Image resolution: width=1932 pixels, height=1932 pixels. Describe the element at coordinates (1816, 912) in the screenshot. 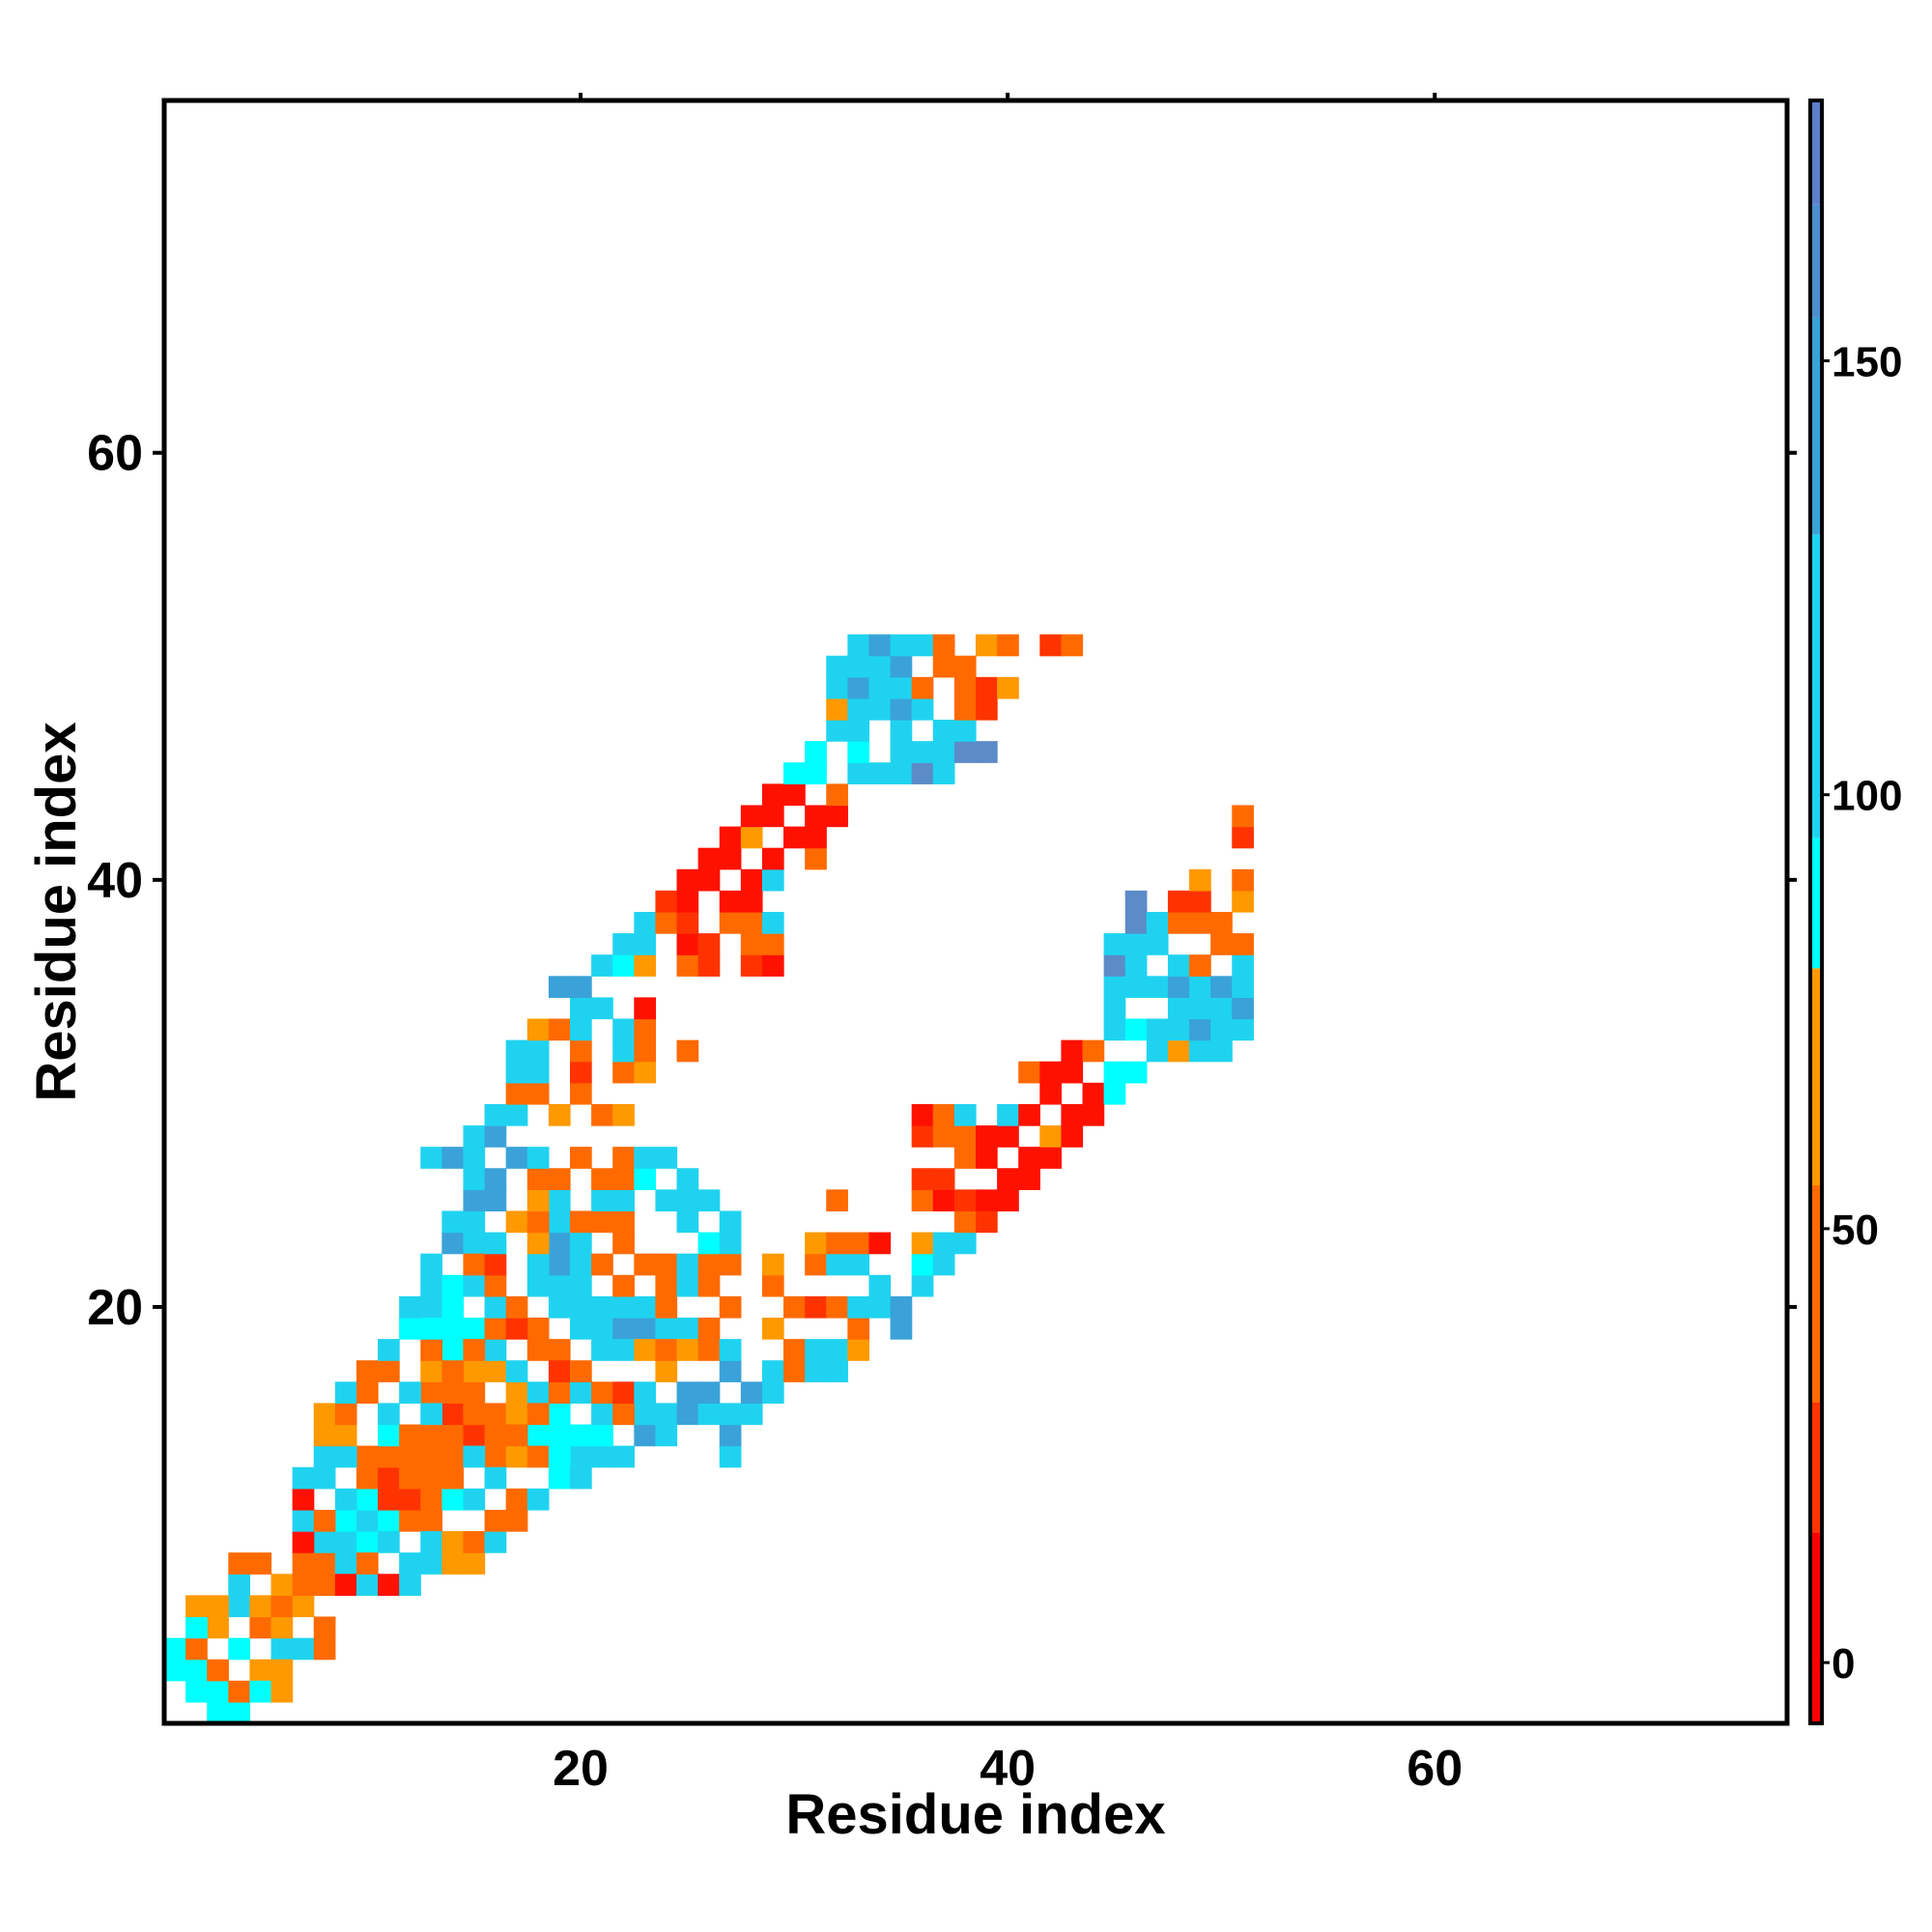

I see `colorbar-frame` at that location.